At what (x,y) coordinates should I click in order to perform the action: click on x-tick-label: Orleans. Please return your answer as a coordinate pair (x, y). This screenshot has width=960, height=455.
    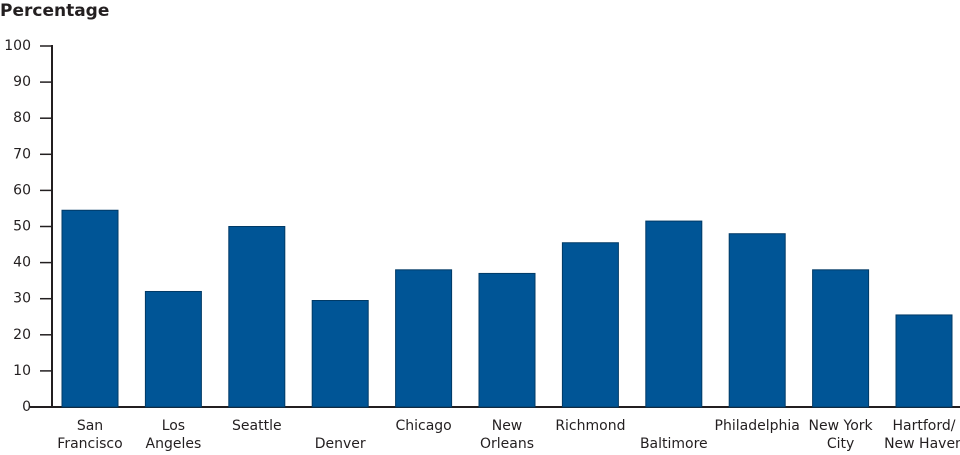
    Looking at the image, I should click on (507, 444).